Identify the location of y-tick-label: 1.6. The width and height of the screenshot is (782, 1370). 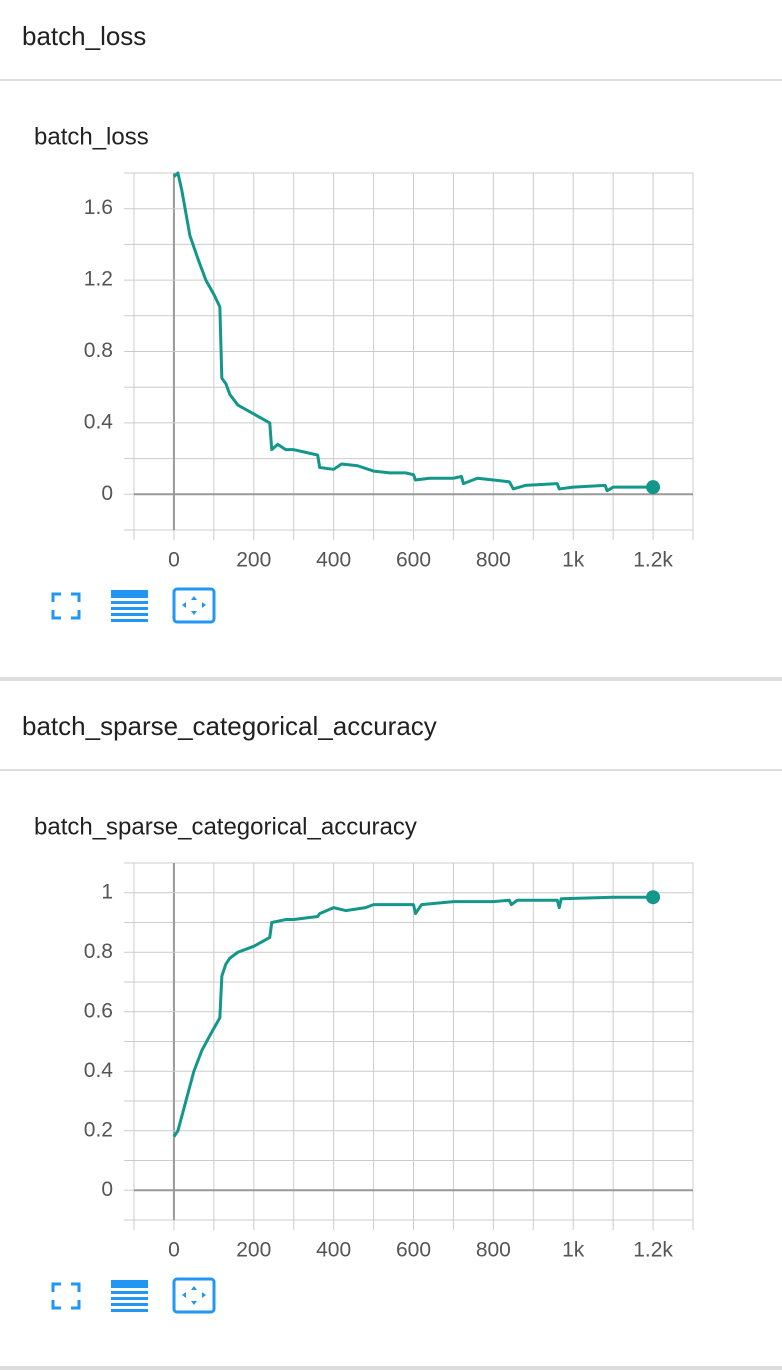
(98, 207).